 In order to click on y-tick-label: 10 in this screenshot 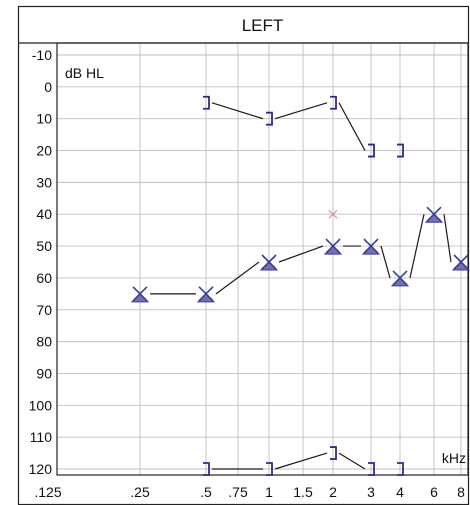, I will do `click(44, 119)`.